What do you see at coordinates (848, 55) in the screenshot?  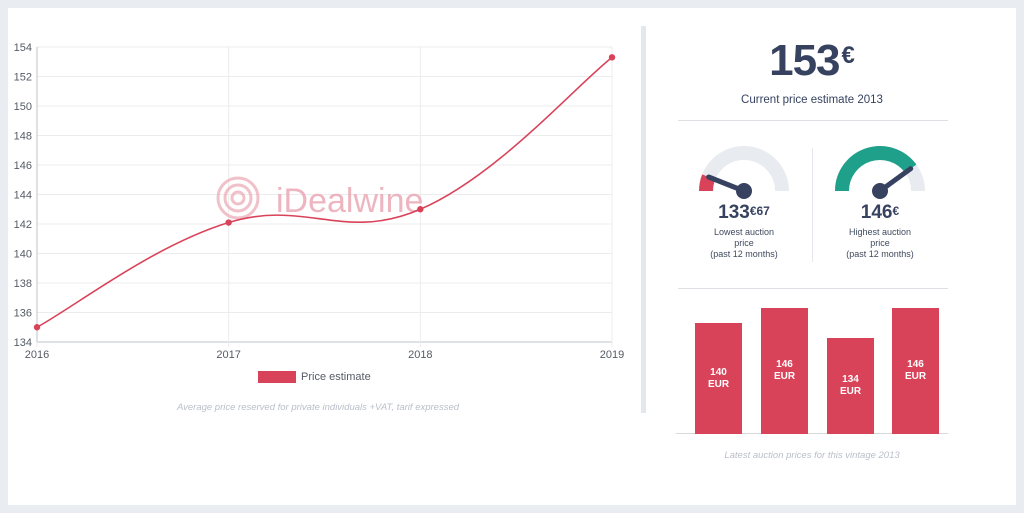 I see `current-price-currency: €` at bounding box center [848, 55].